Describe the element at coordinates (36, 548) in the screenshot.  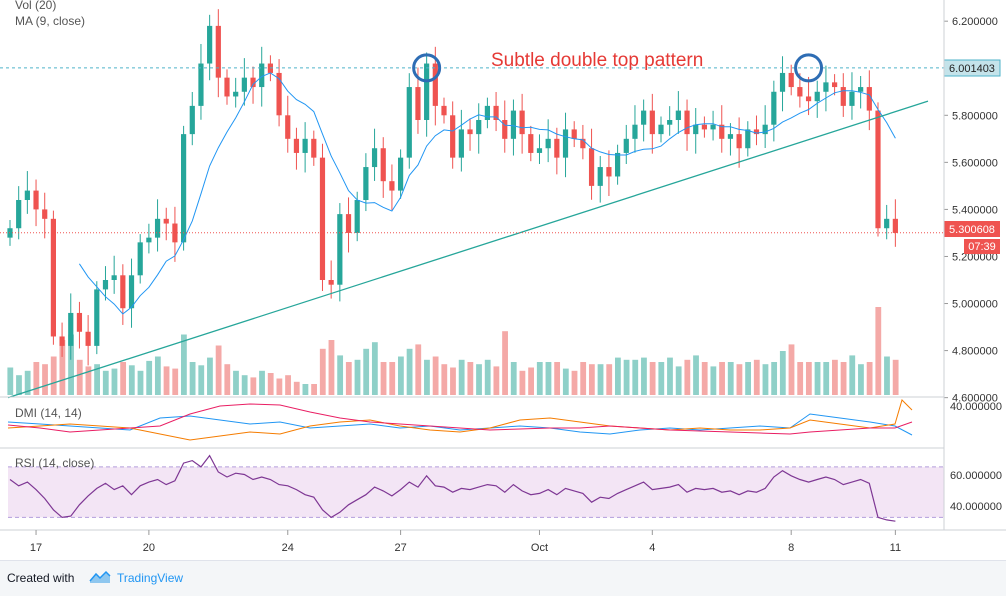
I see `time-tick-label: 17` at that location.